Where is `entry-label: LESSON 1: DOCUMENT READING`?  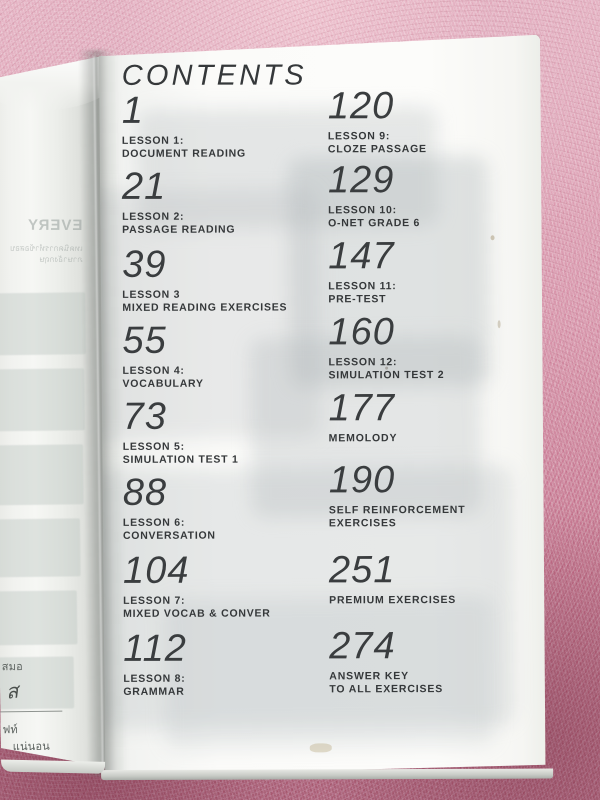
entry-label: LESSON 1: DOCUMENT READING is located at coordinates (183, 147).